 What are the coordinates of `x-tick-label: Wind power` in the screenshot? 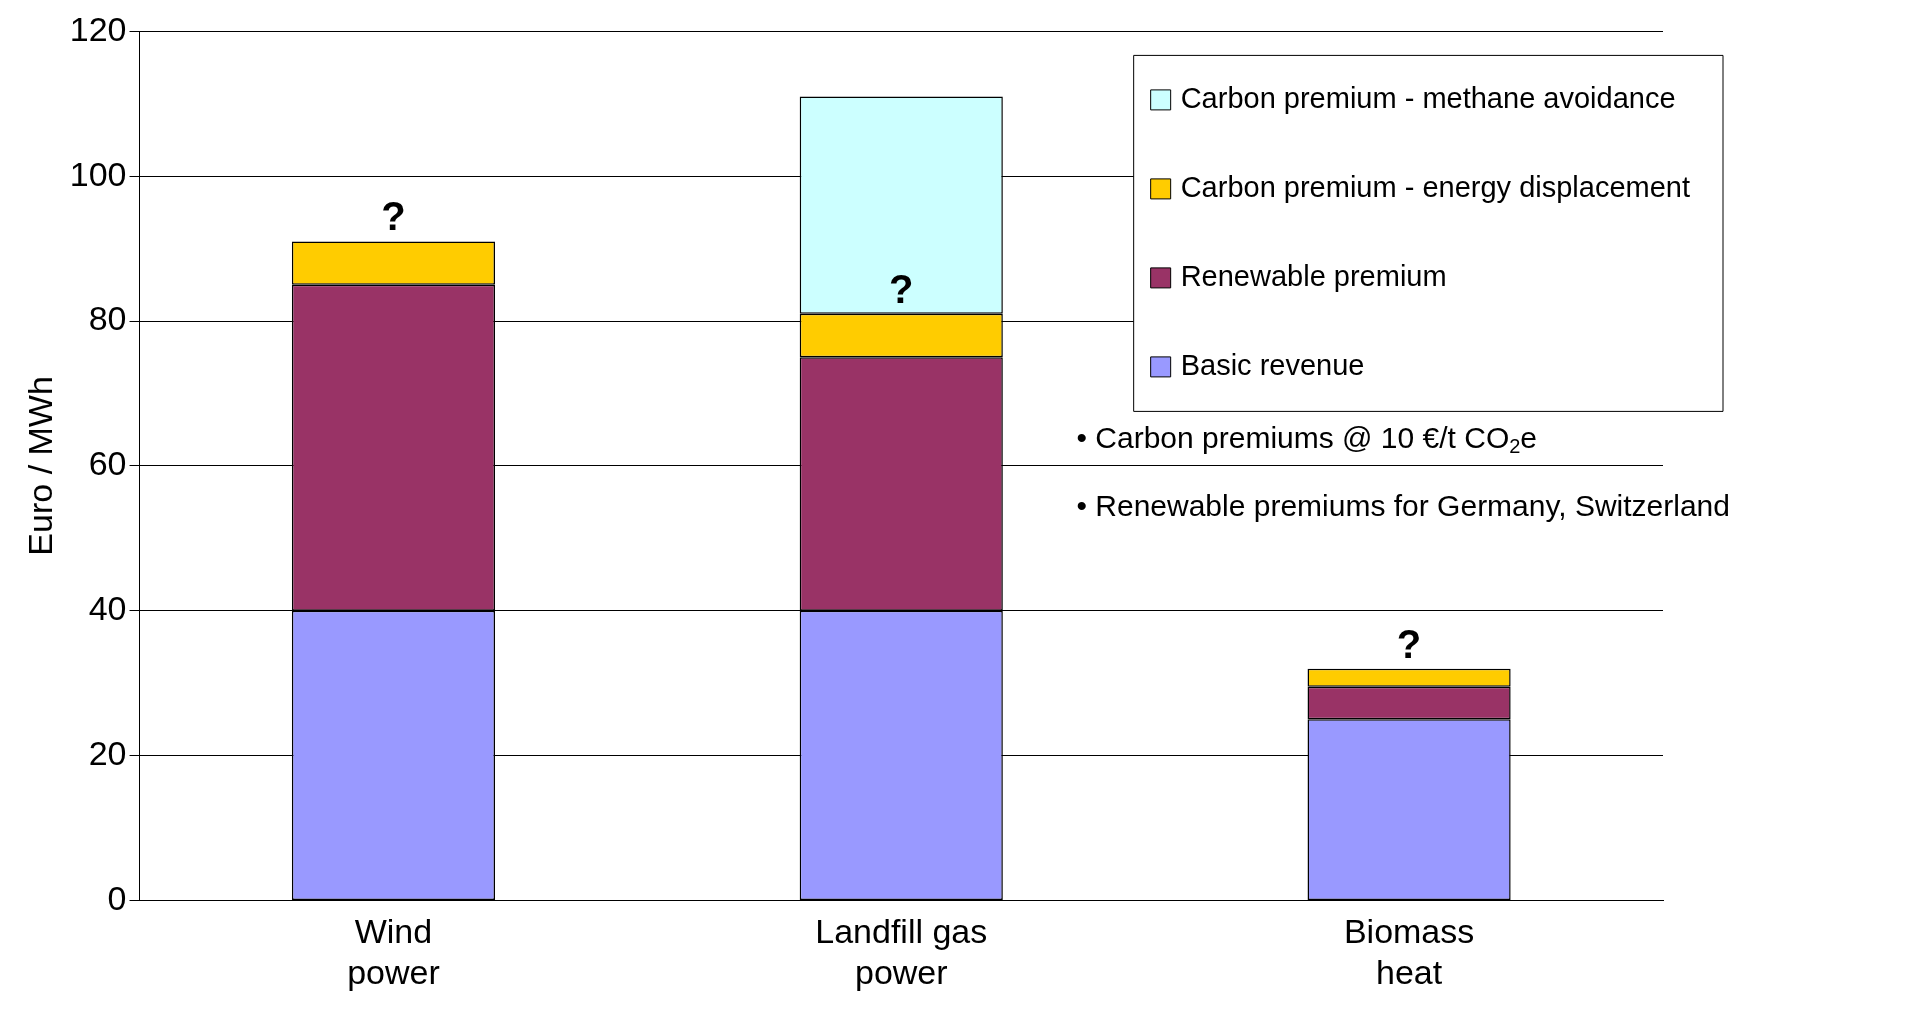 It's located at (393, 951).